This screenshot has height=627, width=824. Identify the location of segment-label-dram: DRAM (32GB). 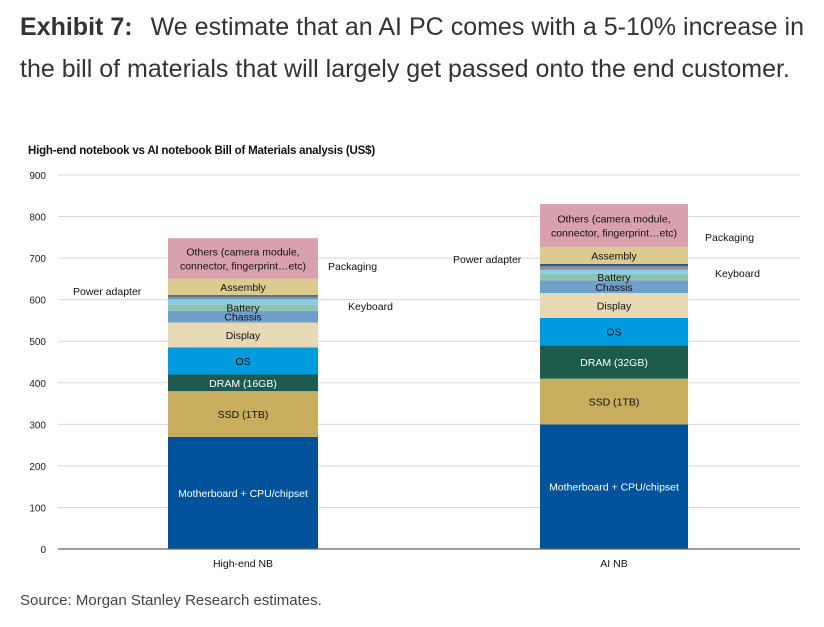
(614, 363).